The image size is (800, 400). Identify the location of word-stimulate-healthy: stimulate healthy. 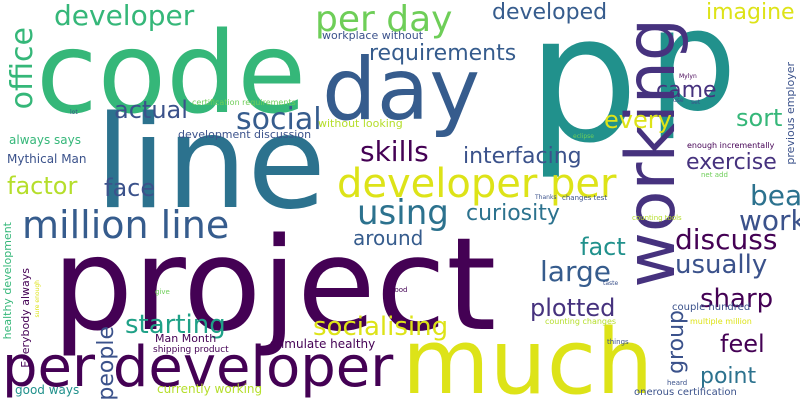
(323, 344).